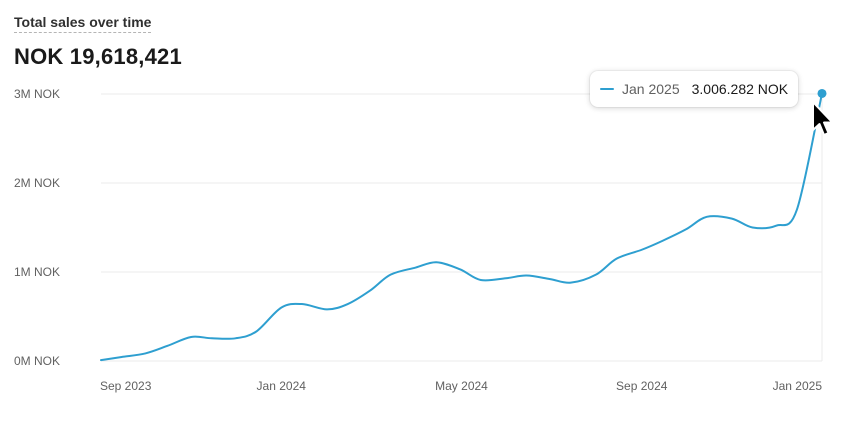  Describe the element at coordinates (126, 386) in the screenshot. I see `x-tick-label: Sep 2023` at that location.